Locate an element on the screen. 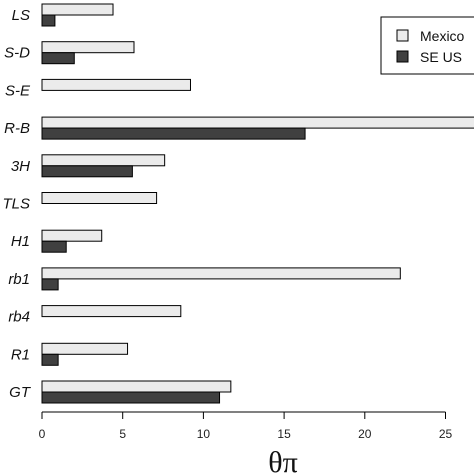 The width and height of the screenshot is (474, 474). legend-label-mexico: Mexico is located at coordinates (442, 36).